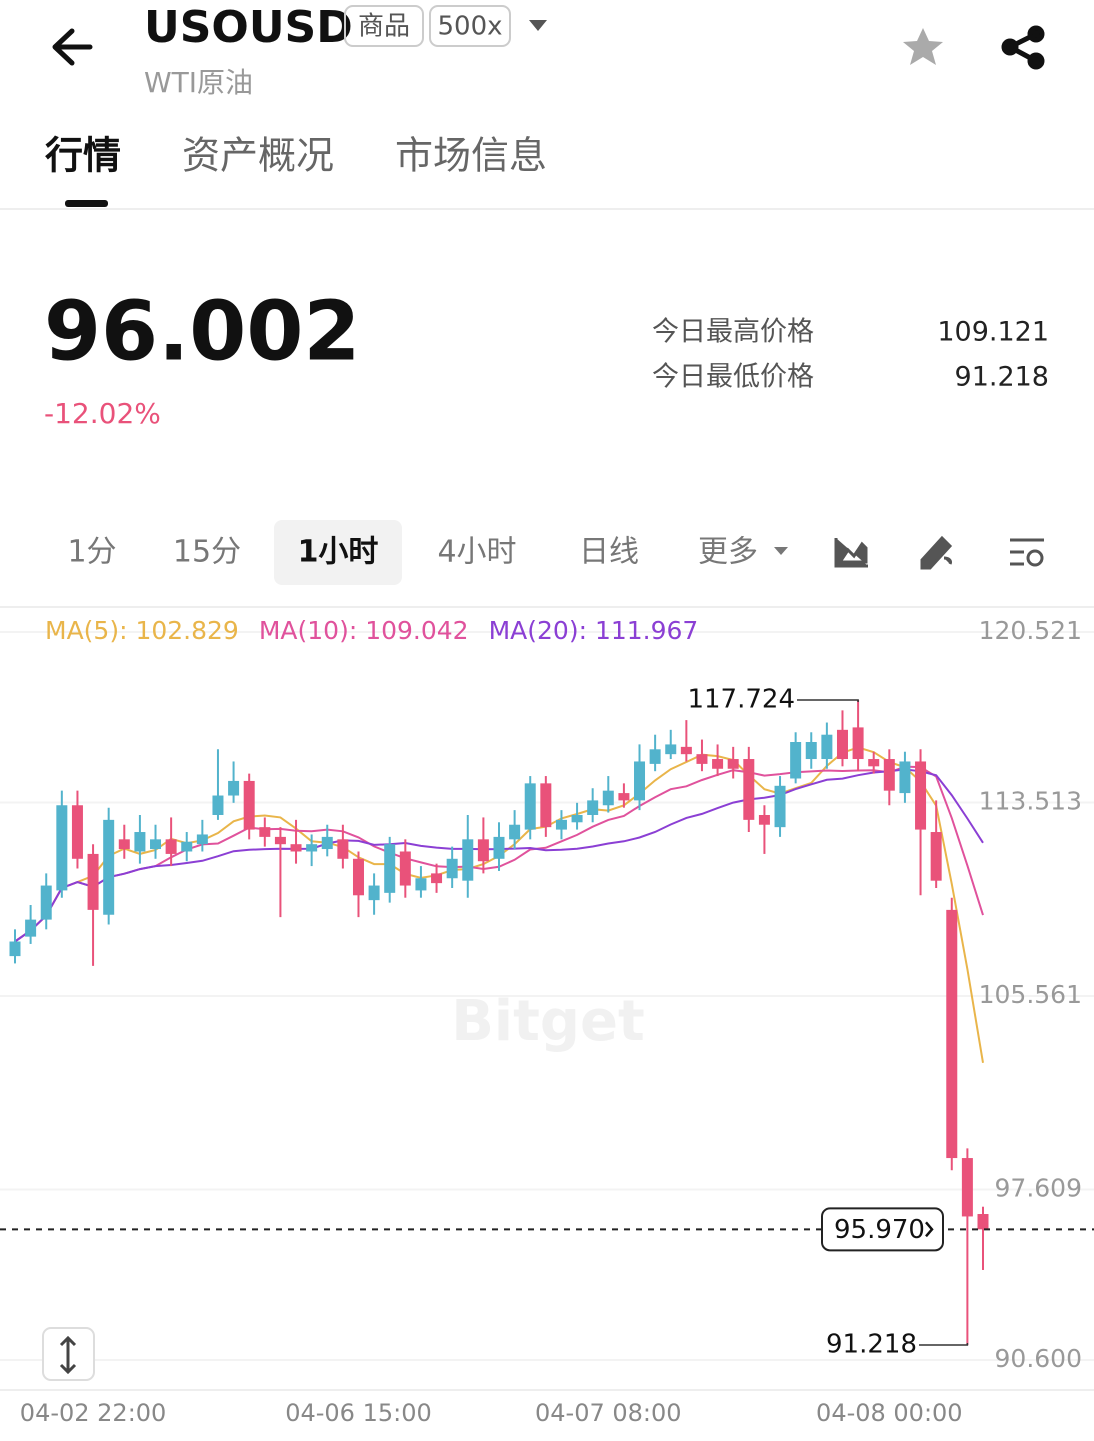  I want to click on interval: 1分, so click(91, 552).